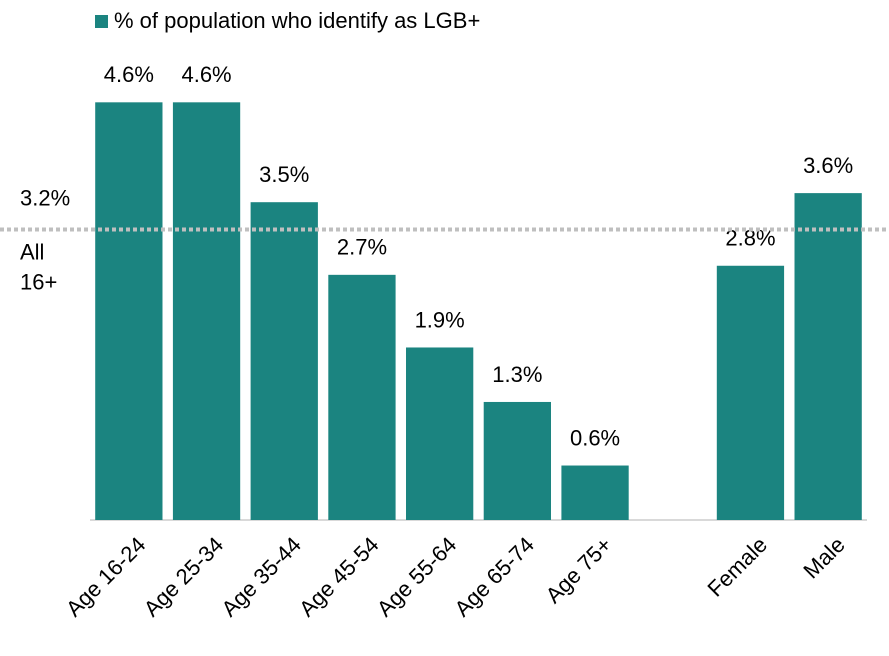 The image size is (889, 656). I want to click on x-tick-label: Age 65-74, so click(494, 576).